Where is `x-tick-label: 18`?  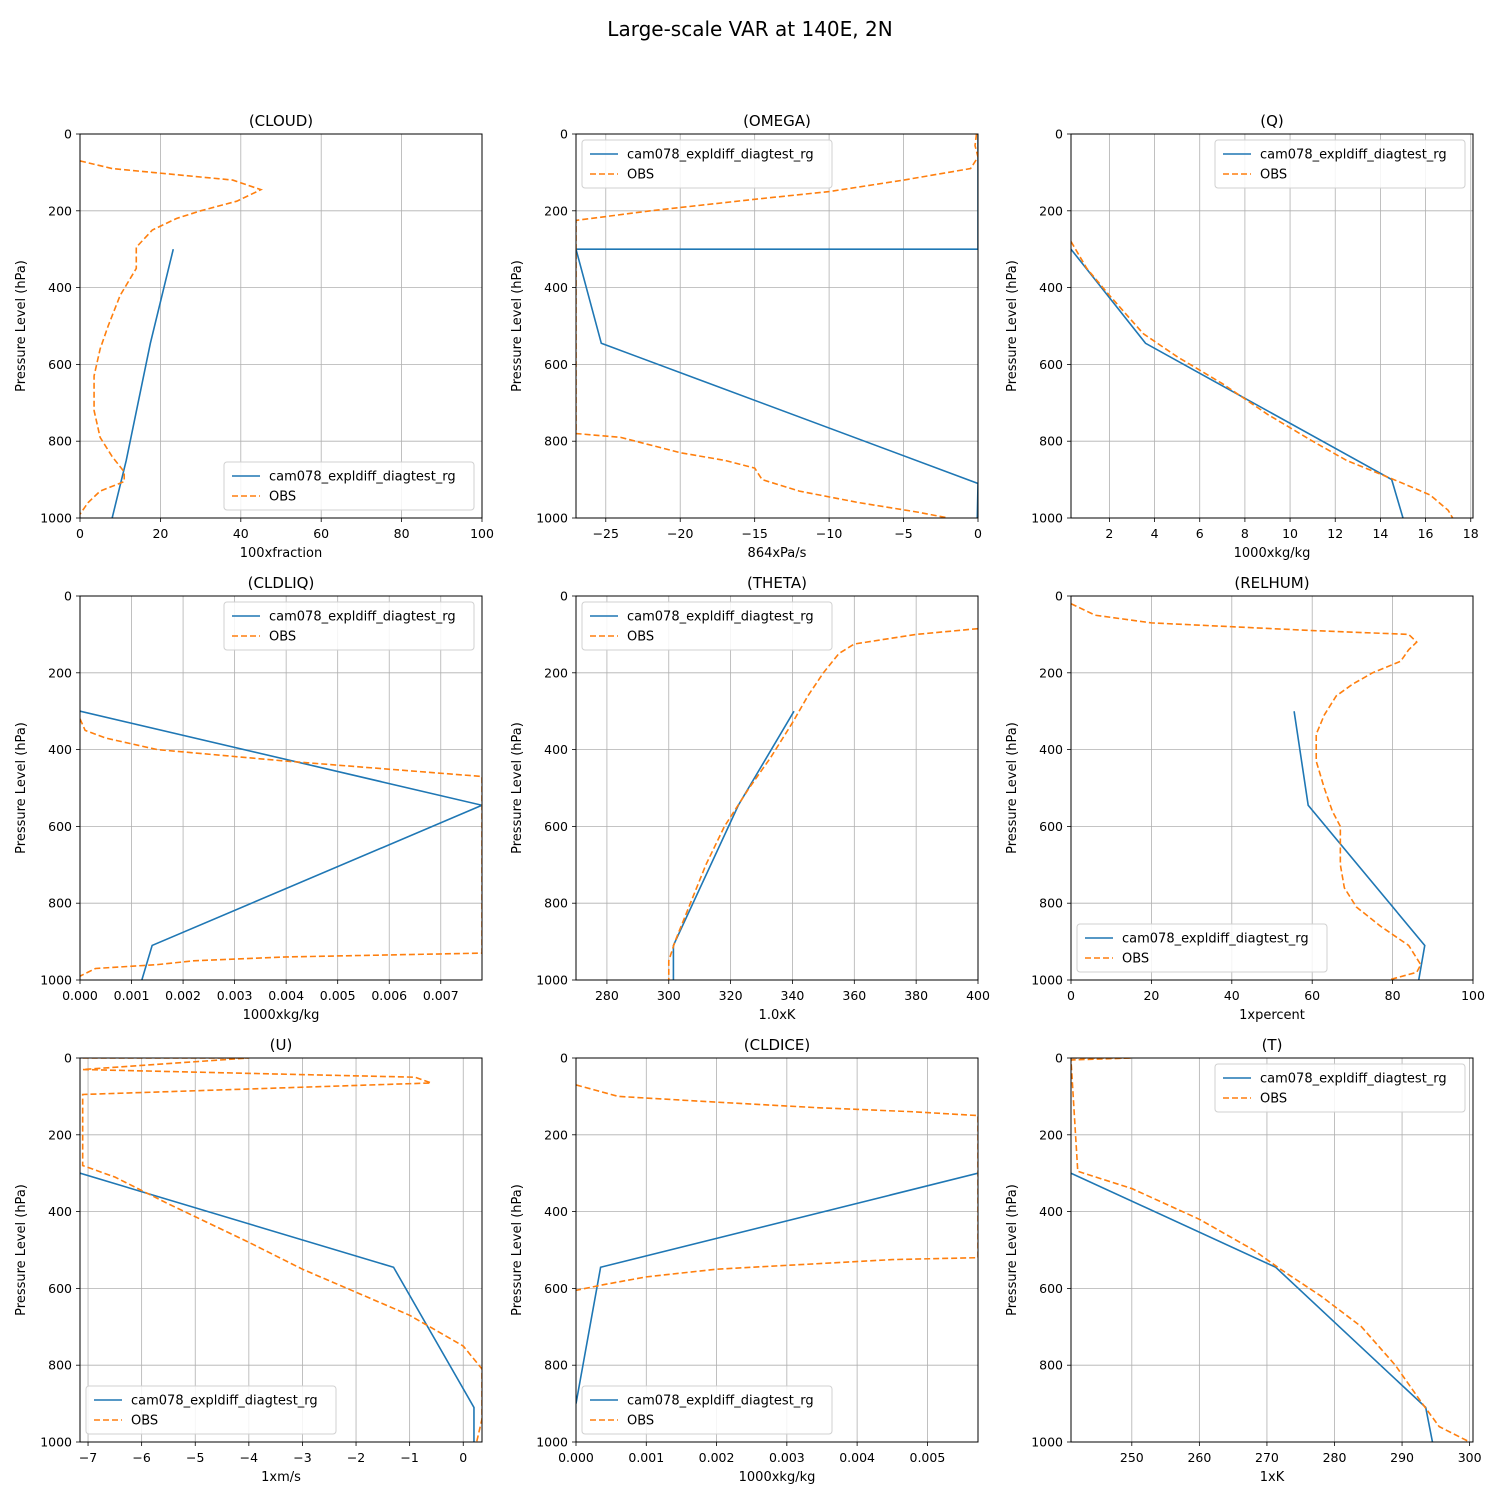 x-tick-label: 18 is located at coordinates (1471, 533).